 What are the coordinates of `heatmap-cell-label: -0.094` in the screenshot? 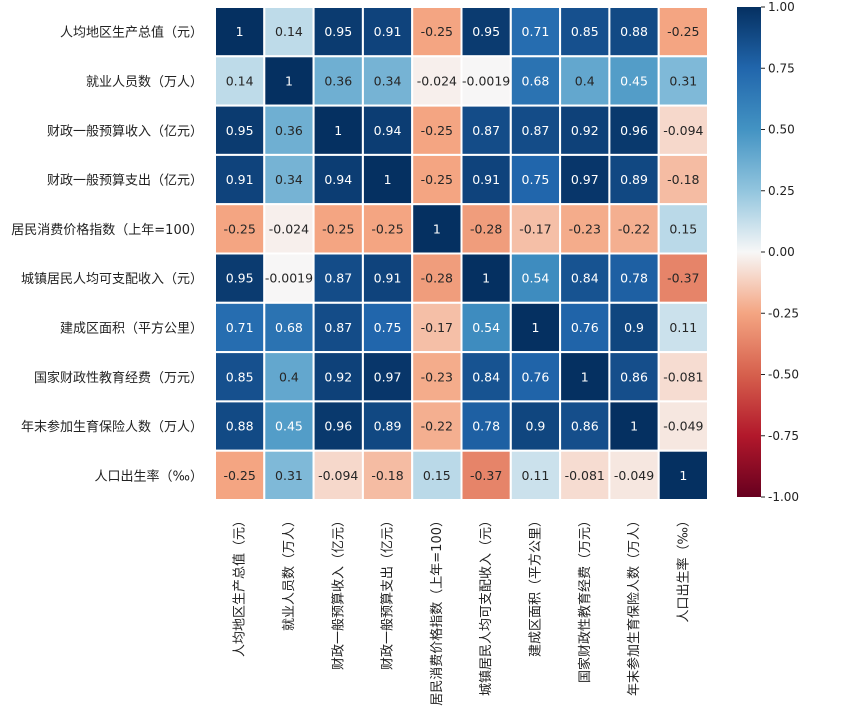 It's located at (683, 130).